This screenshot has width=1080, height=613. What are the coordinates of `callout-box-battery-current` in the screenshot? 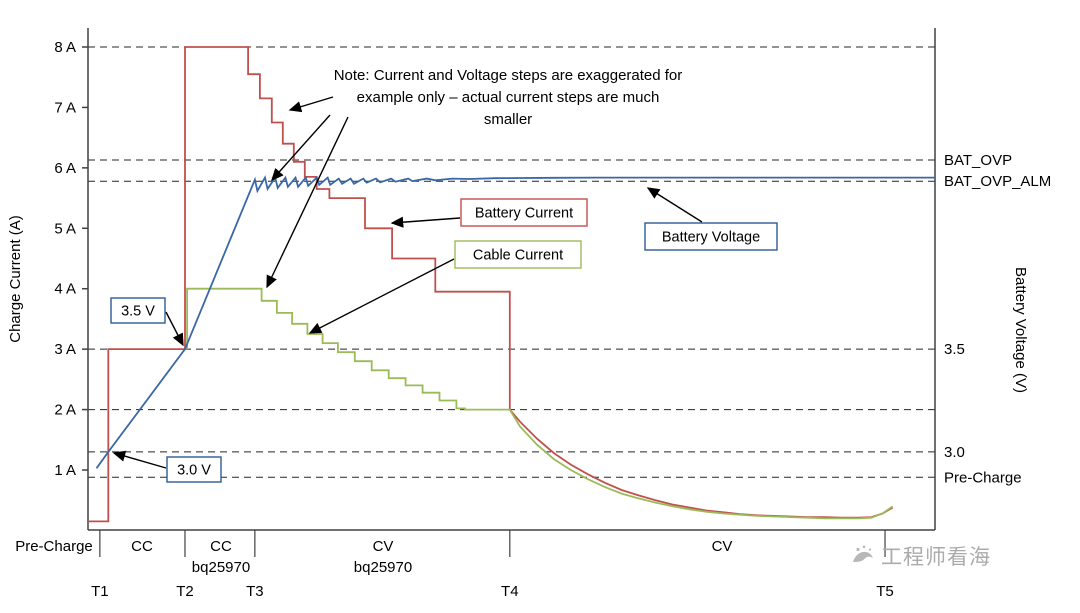 It's located at (524, 212).